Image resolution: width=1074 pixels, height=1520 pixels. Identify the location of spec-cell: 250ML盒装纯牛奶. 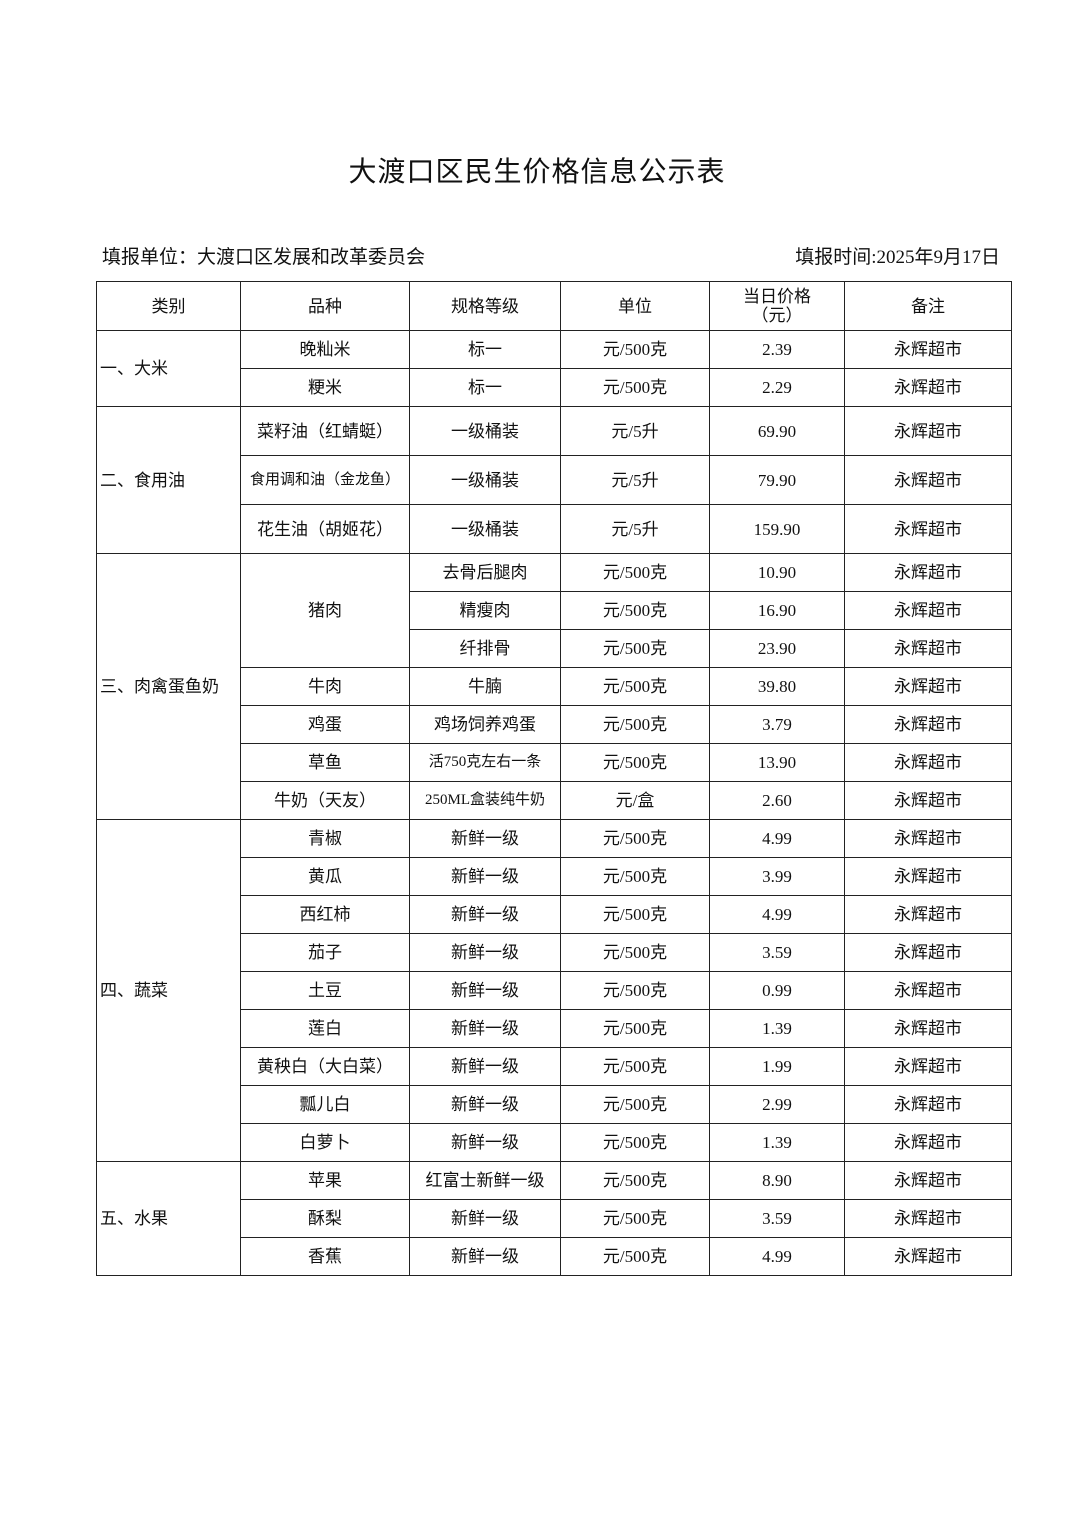
(485, 800).